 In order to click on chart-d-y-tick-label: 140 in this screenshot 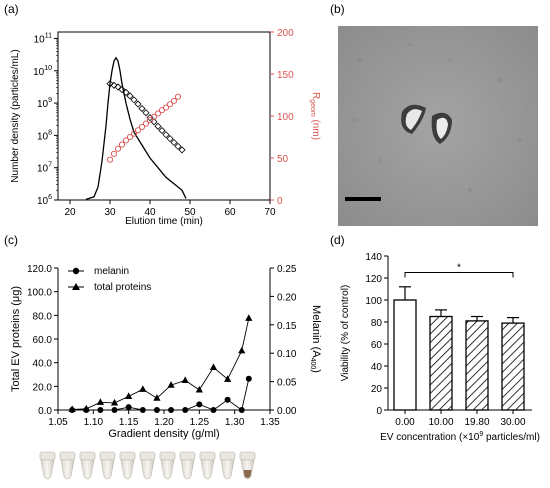, I will do `click(373, 257)`.